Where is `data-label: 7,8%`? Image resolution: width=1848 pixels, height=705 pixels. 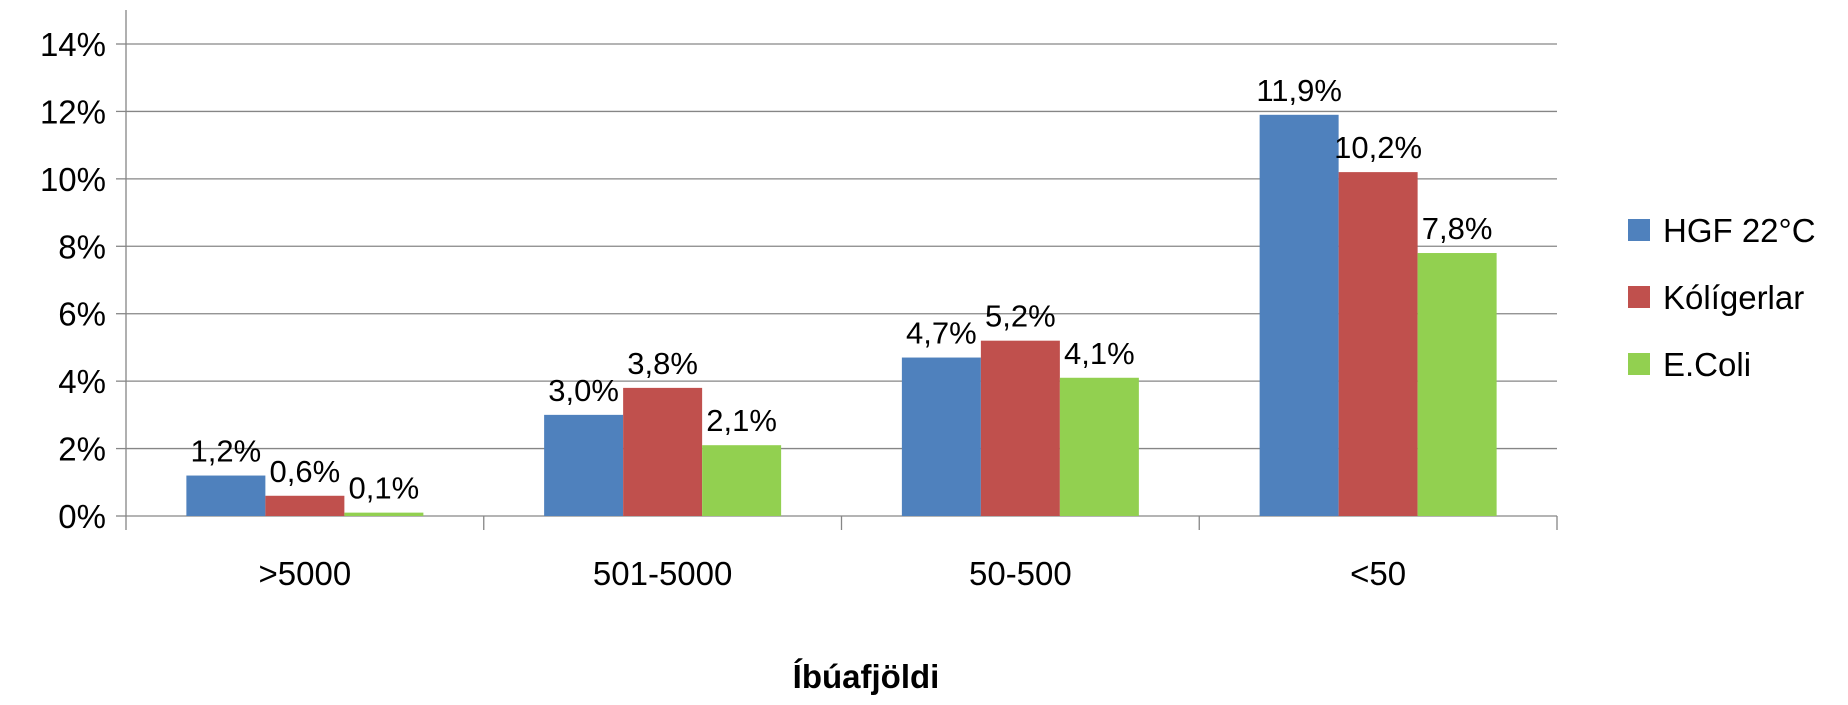
data-label: 7,8% is located at coordinates (1457, 228).